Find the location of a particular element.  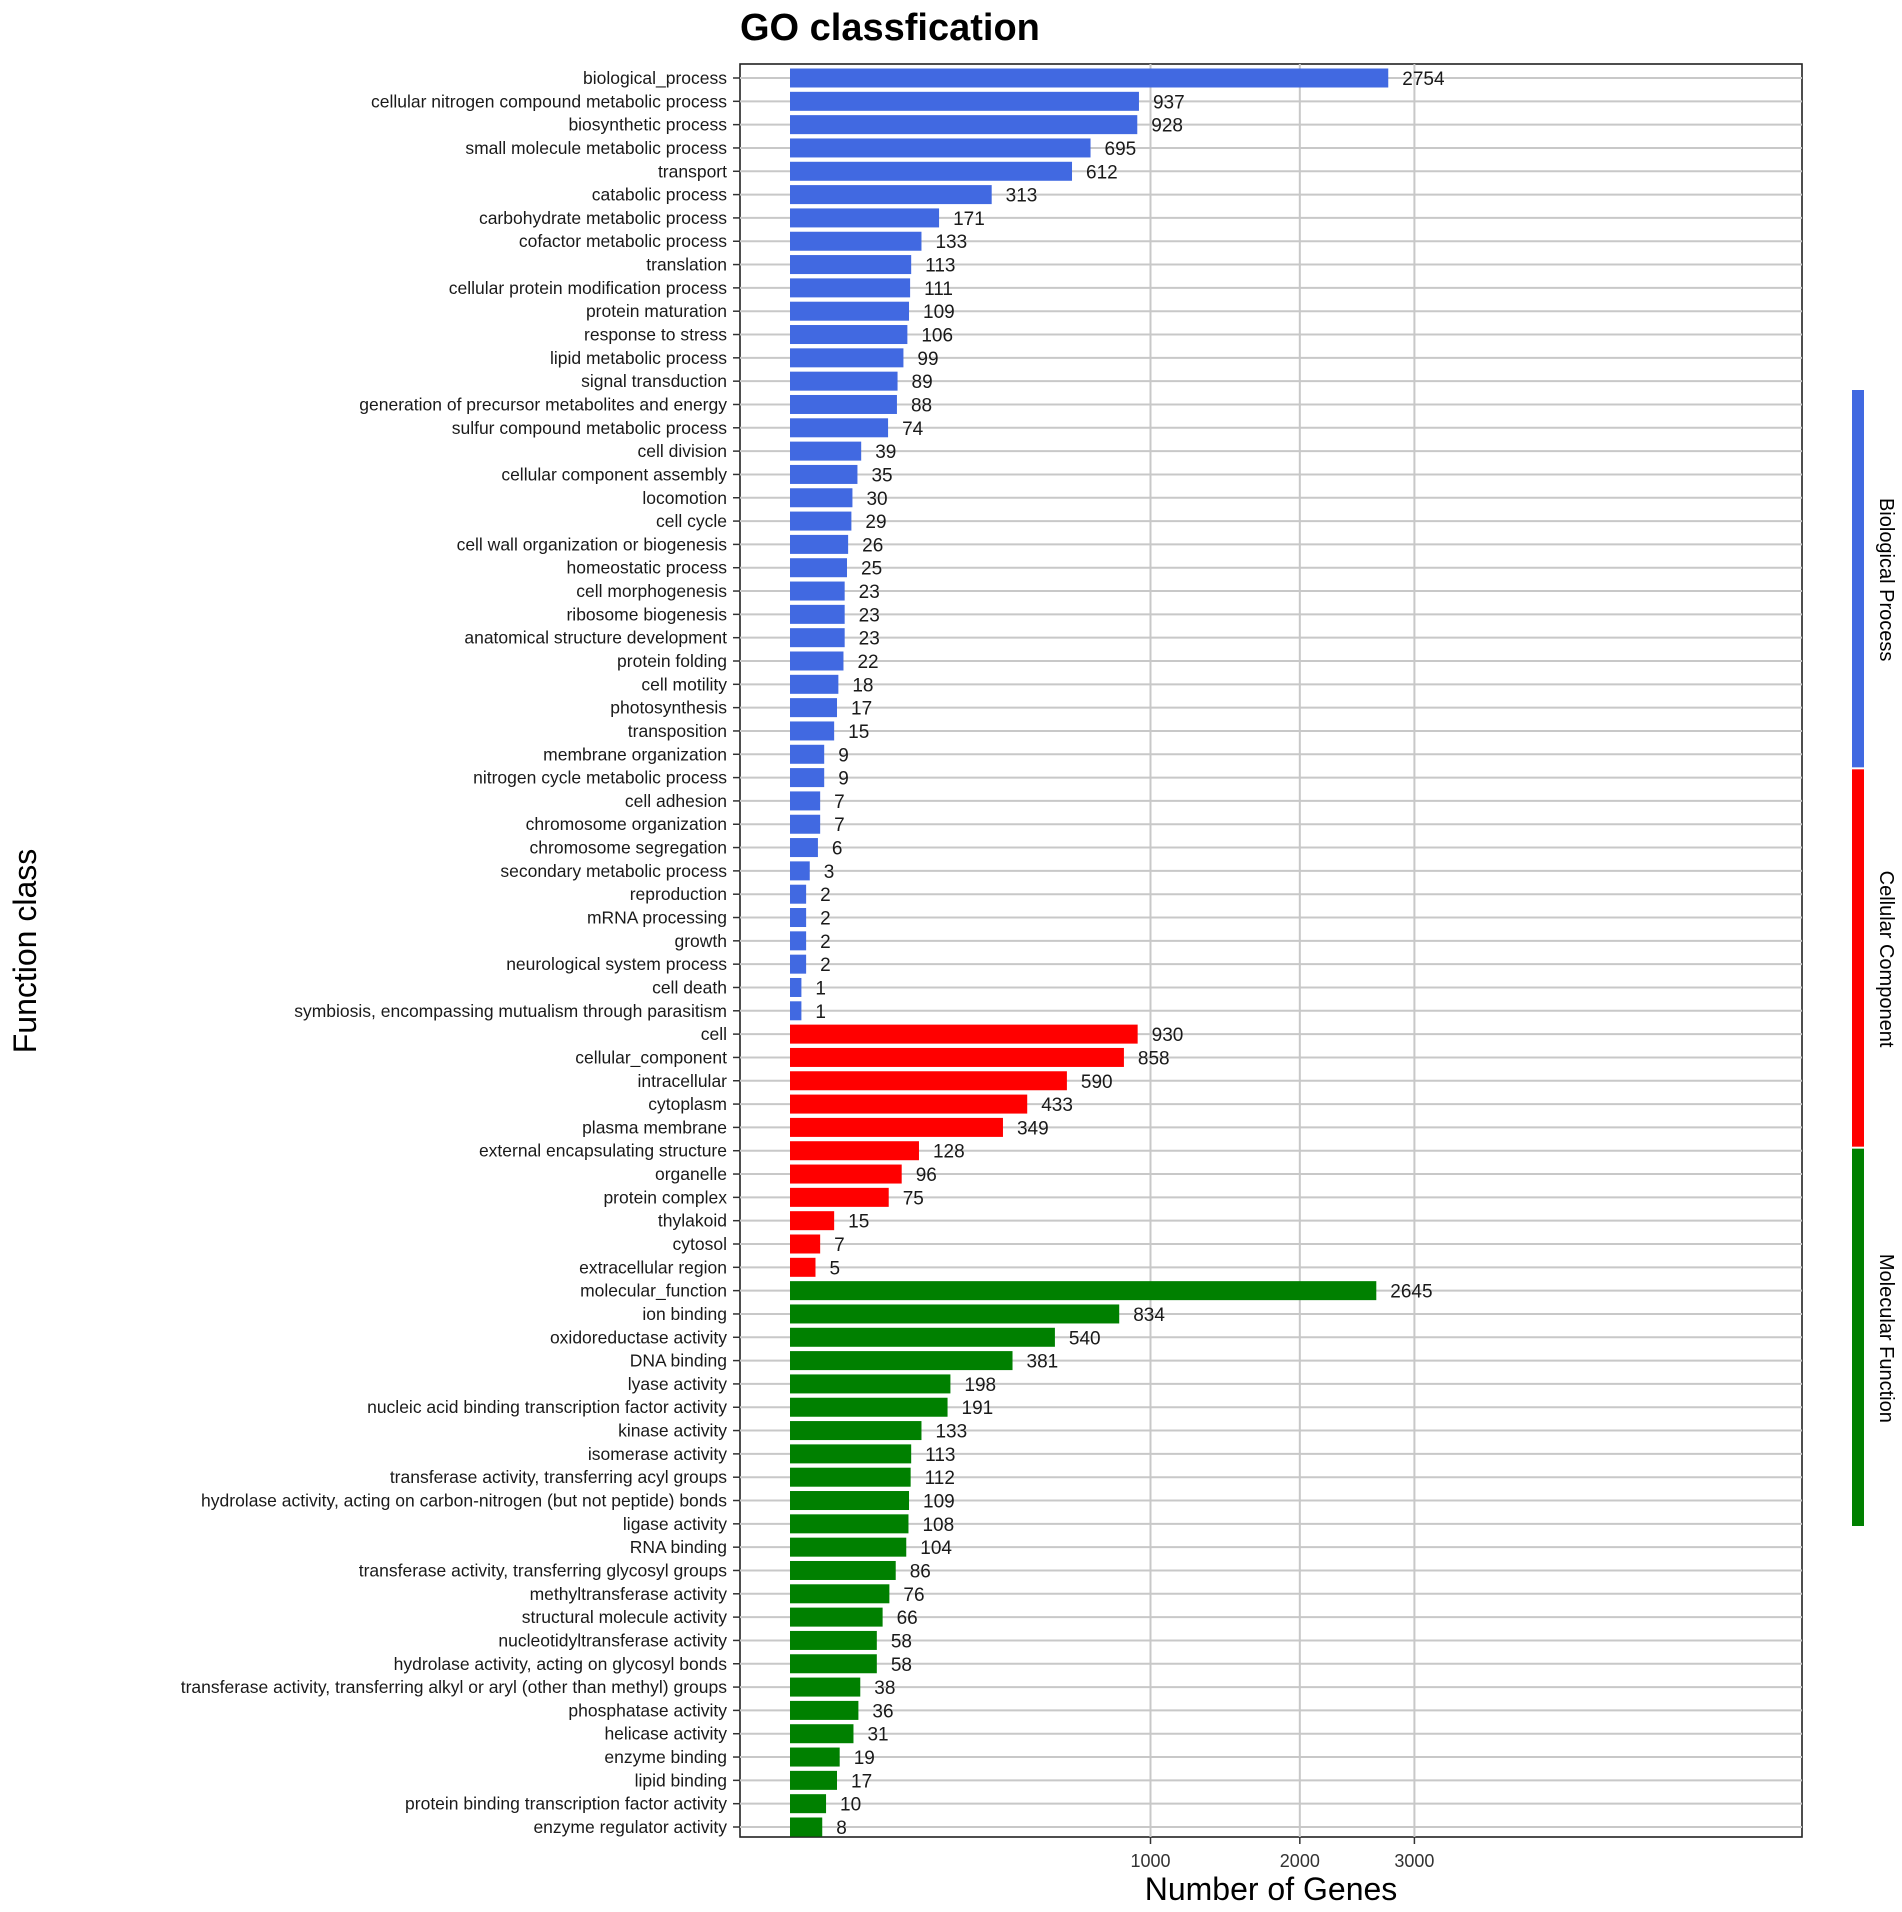

category-label: sulfur compound metabolic process is located at coordinates (590, 428).